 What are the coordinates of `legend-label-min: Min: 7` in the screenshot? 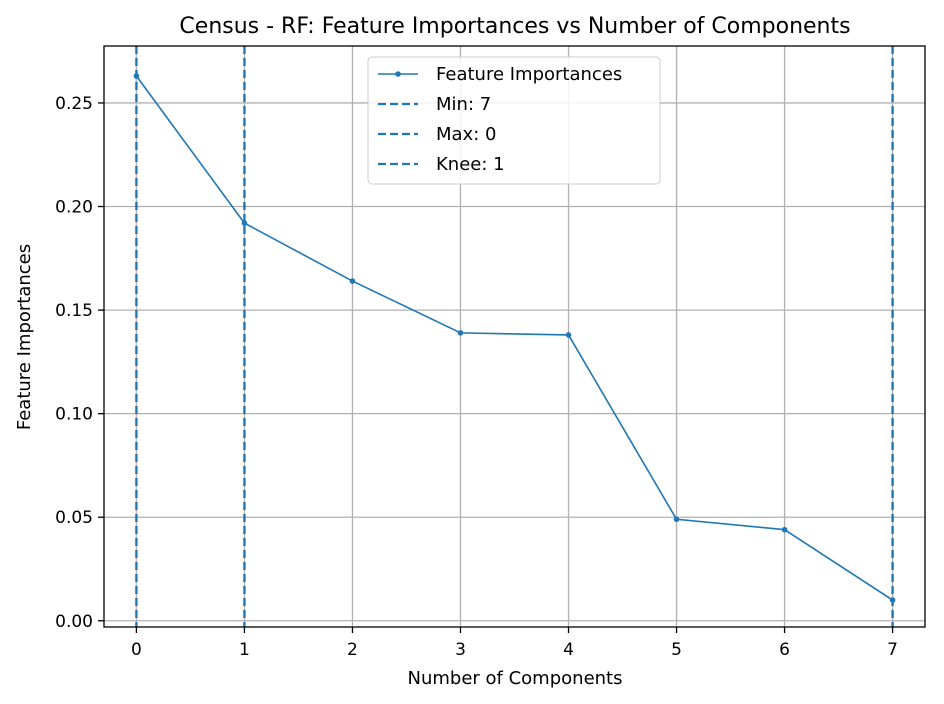 It's located at (463, 104).